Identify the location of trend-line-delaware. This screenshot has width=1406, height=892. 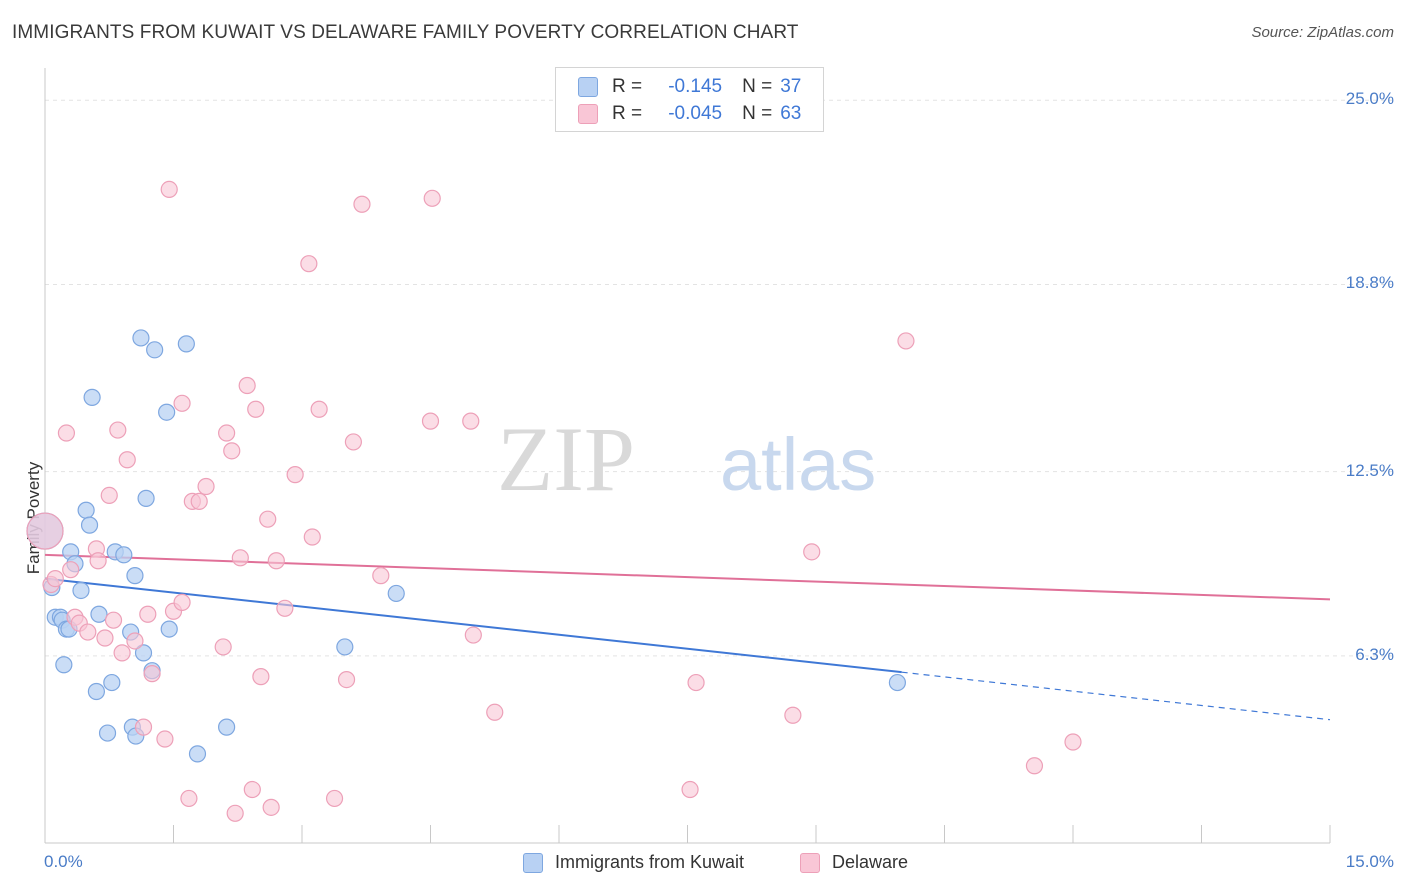
(687, 577).